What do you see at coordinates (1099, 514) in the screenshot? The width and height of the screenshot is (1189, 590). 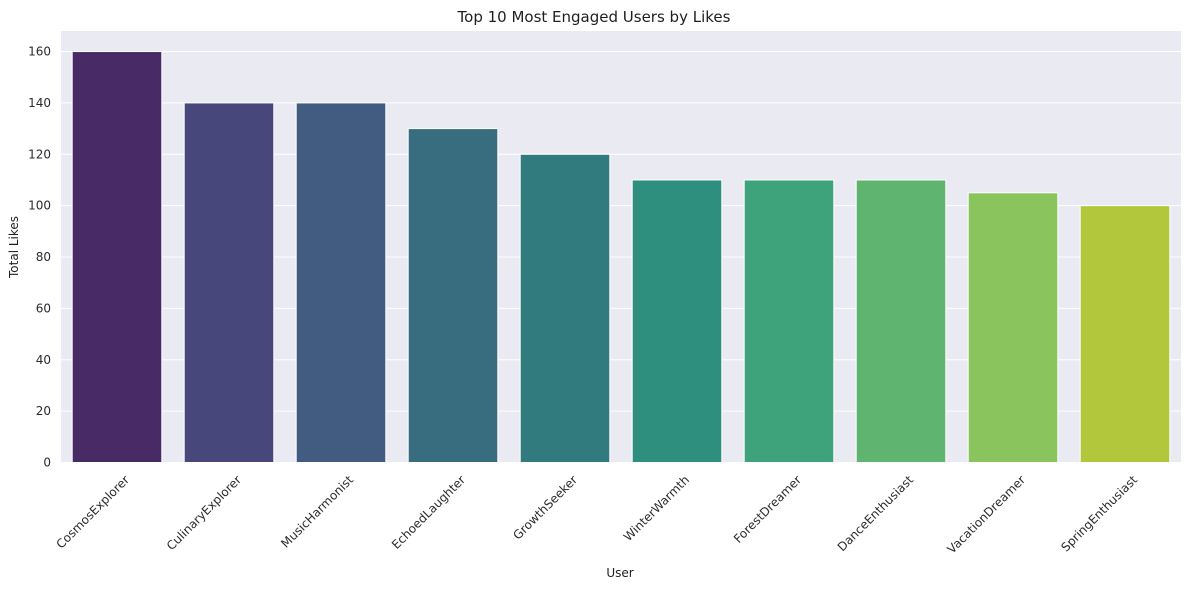 I see `x-tick-label: SpringEnthusiast` at bounding box center [1099, 514].